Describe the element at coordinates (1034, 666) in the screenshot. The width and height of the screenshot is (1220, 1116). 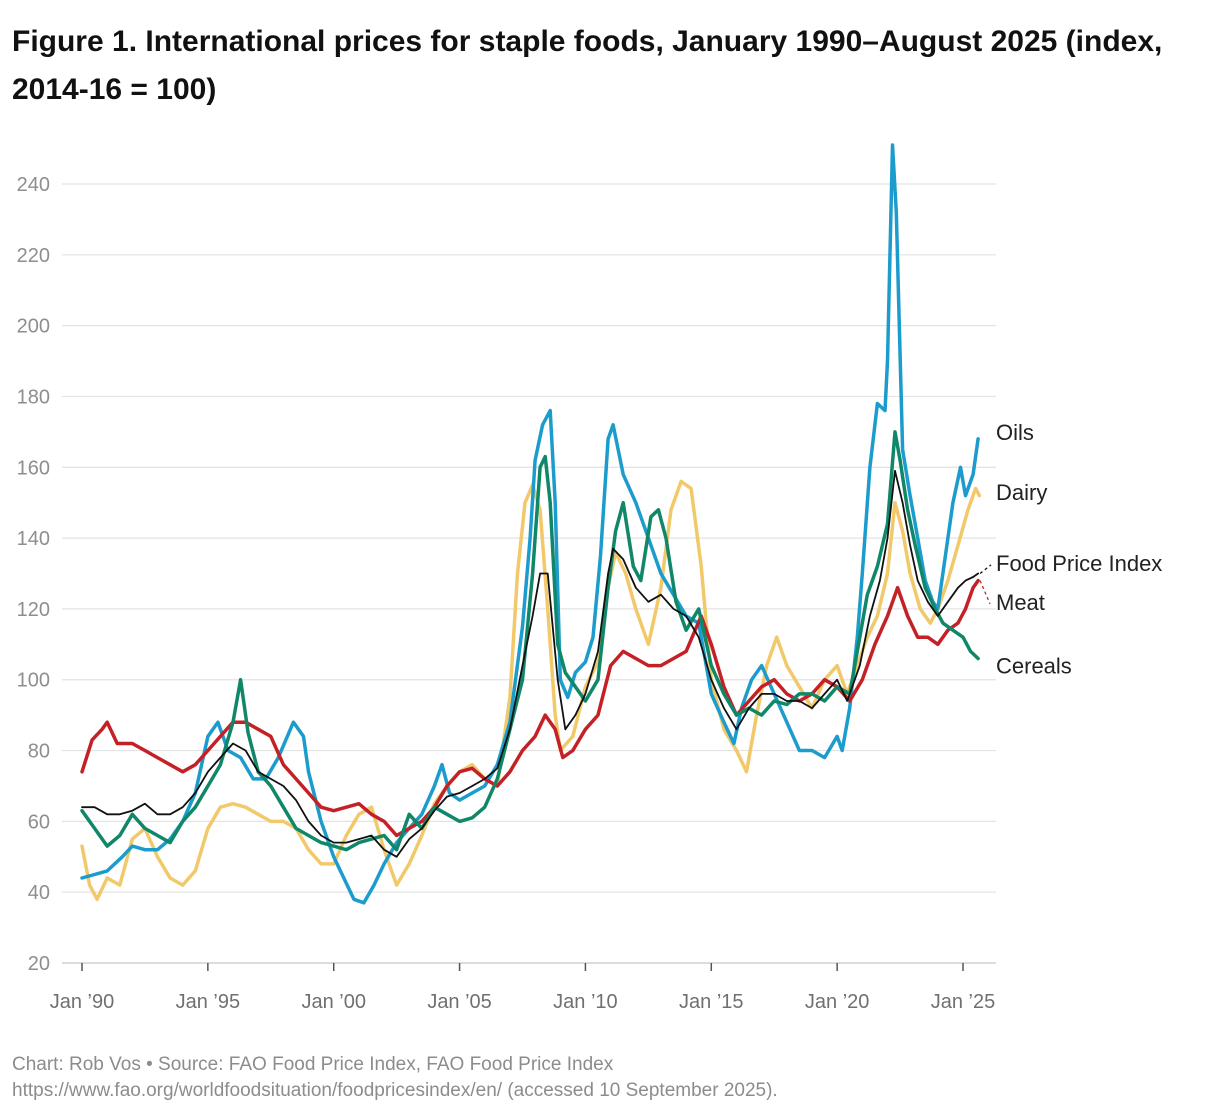
I see `series-label-cereals: Cereals` at that location.